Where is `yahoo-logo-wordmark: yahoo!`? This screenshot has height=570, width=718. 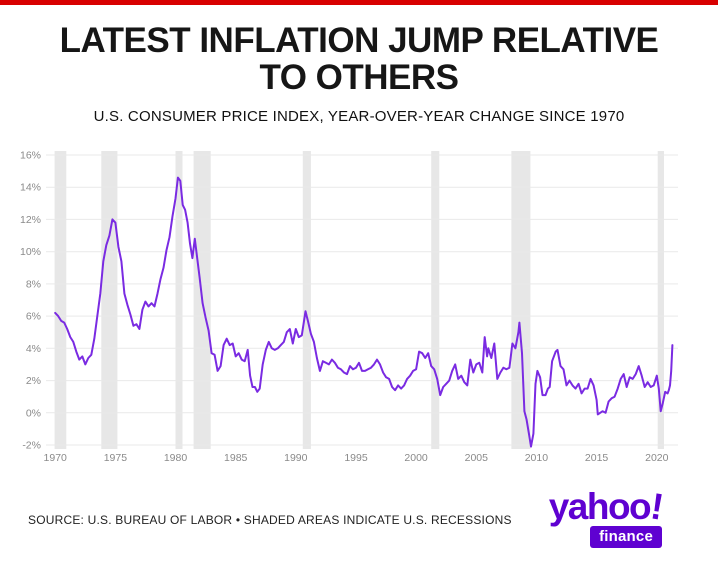 yahoo-logo-wordmark: yahoo! is located at coordinates (607, 506).